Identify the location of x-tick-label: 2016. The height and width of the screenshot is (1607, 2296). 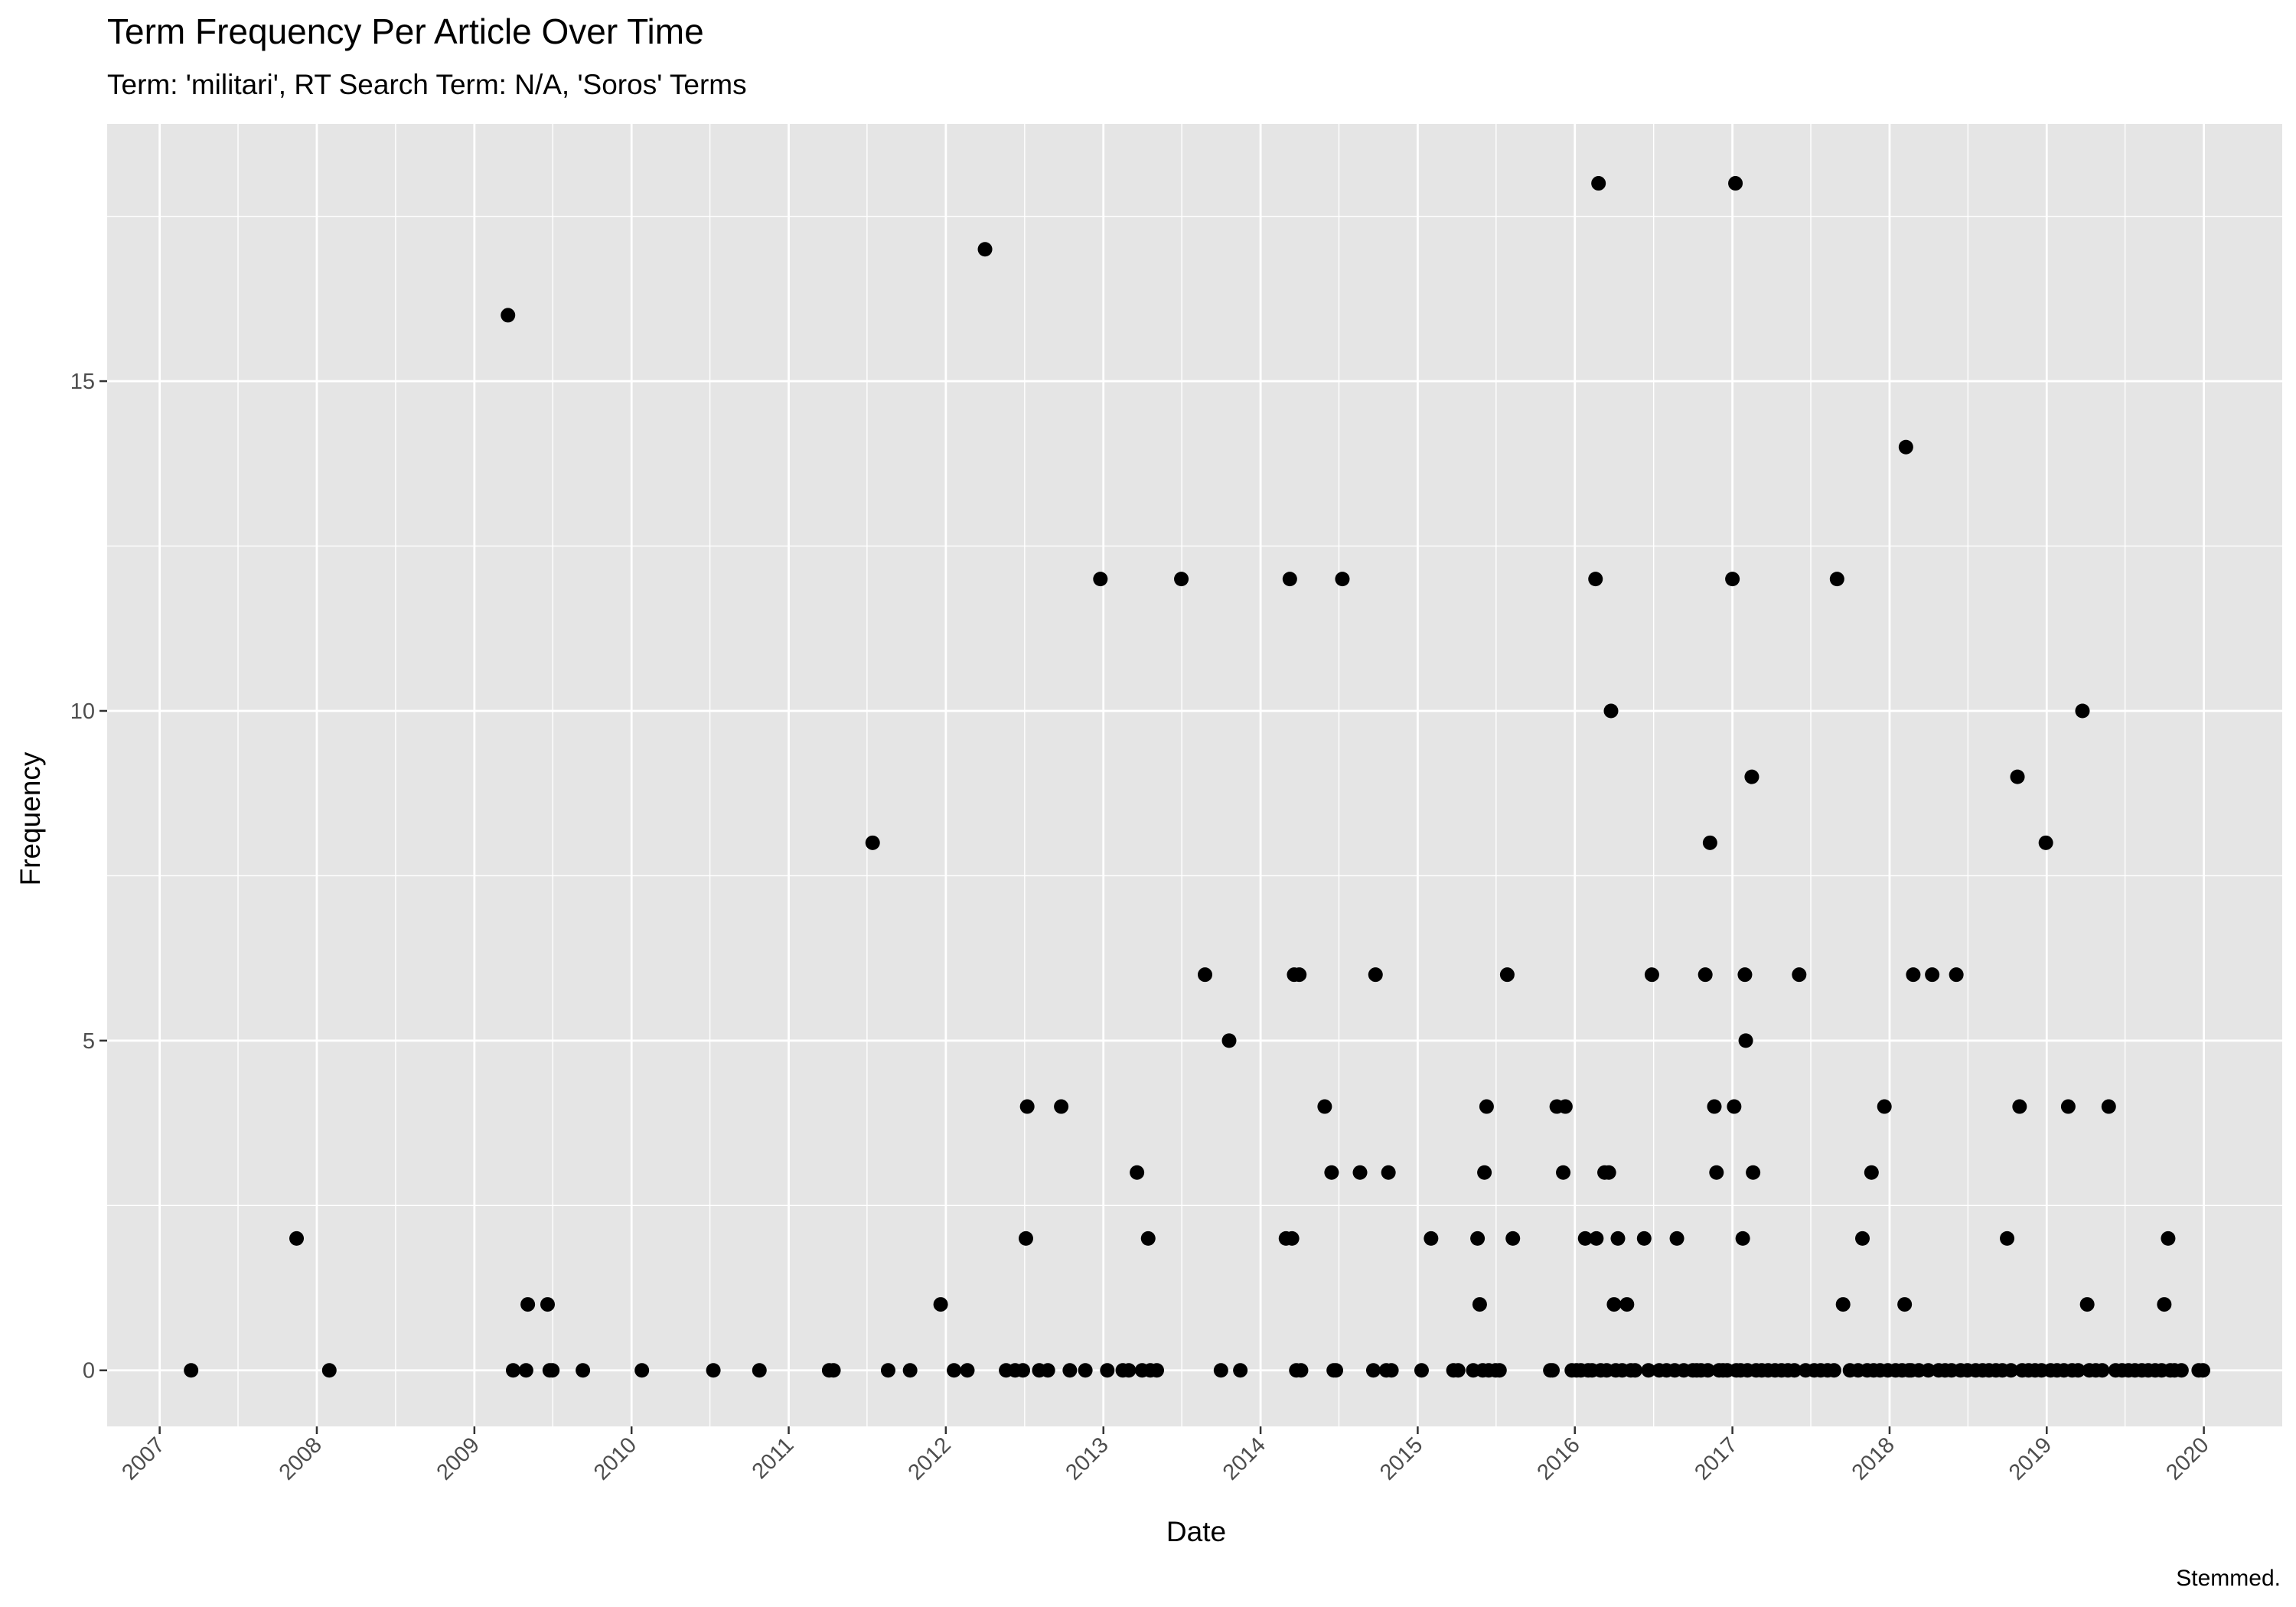
(1558, 1459).